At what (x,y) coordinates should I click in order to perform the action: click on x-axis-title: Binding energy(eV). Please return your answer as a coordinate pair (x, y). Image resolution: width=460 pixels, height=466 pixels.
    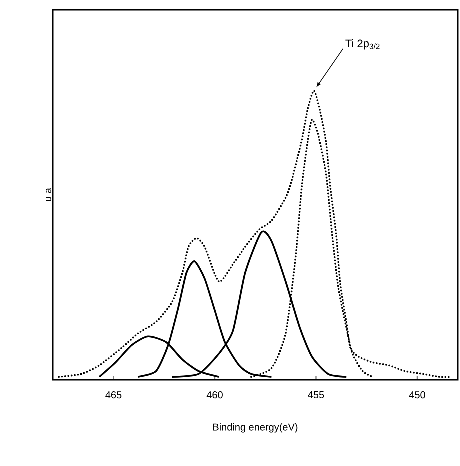
    Looking at the image, I should click on (256, 428).